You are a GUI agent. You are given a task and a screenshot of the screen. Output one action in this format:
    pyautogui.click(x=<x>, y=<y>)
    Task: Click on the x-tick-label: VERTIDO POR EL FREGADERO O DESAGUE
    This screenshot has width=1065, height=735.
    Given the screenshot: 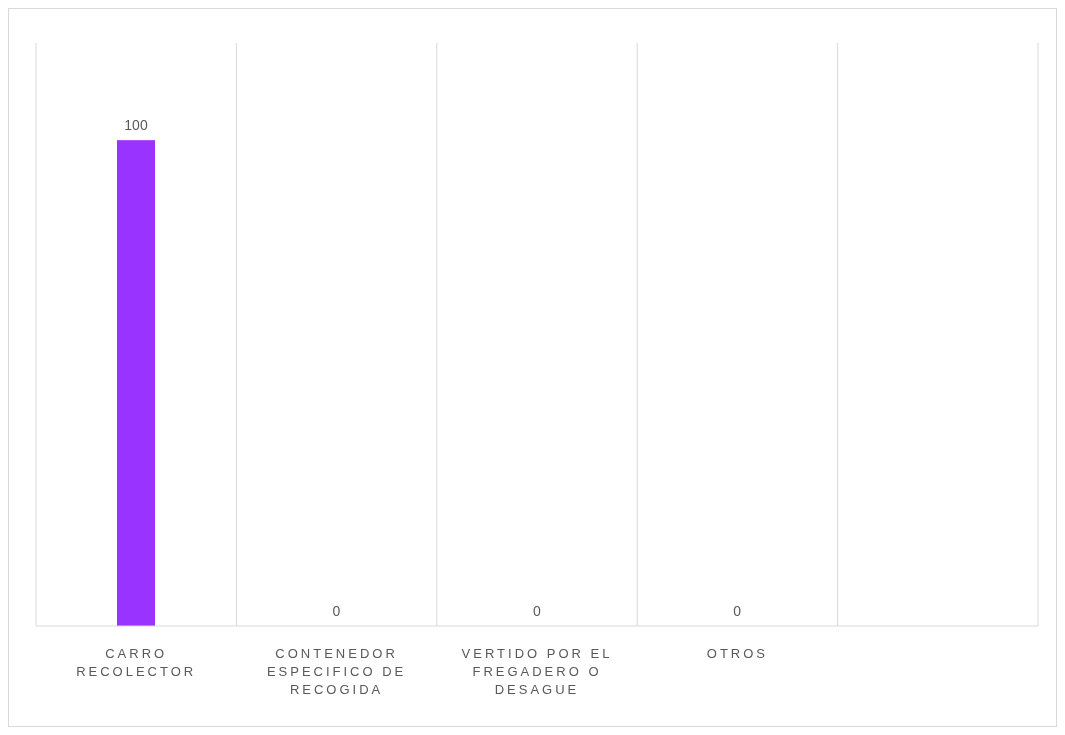 What is the action you would take?
    pyautogui.click(x=537, y=671)
    